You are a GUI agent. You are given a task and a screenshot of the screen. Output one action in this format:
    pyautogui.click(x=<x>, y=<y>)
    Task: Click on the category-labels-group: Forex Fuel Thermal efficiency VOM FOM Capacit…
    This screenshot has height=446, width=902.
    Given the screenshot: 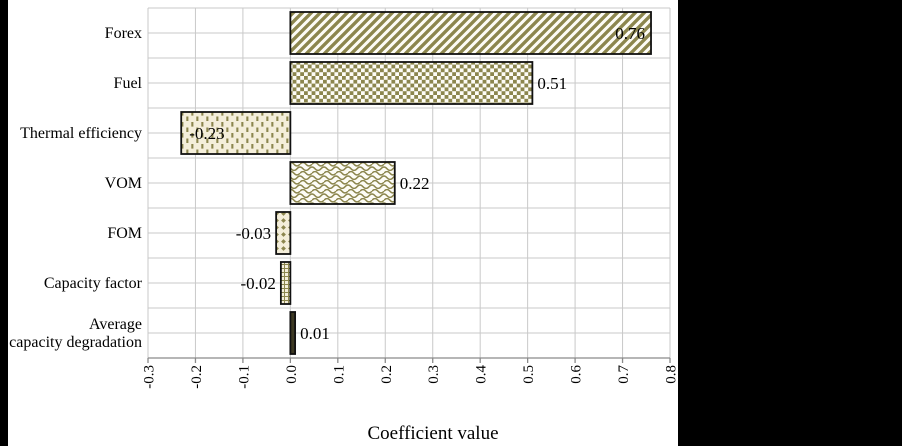 What is the action you would take?
    pyautogui.click(x=76, y=188)
    